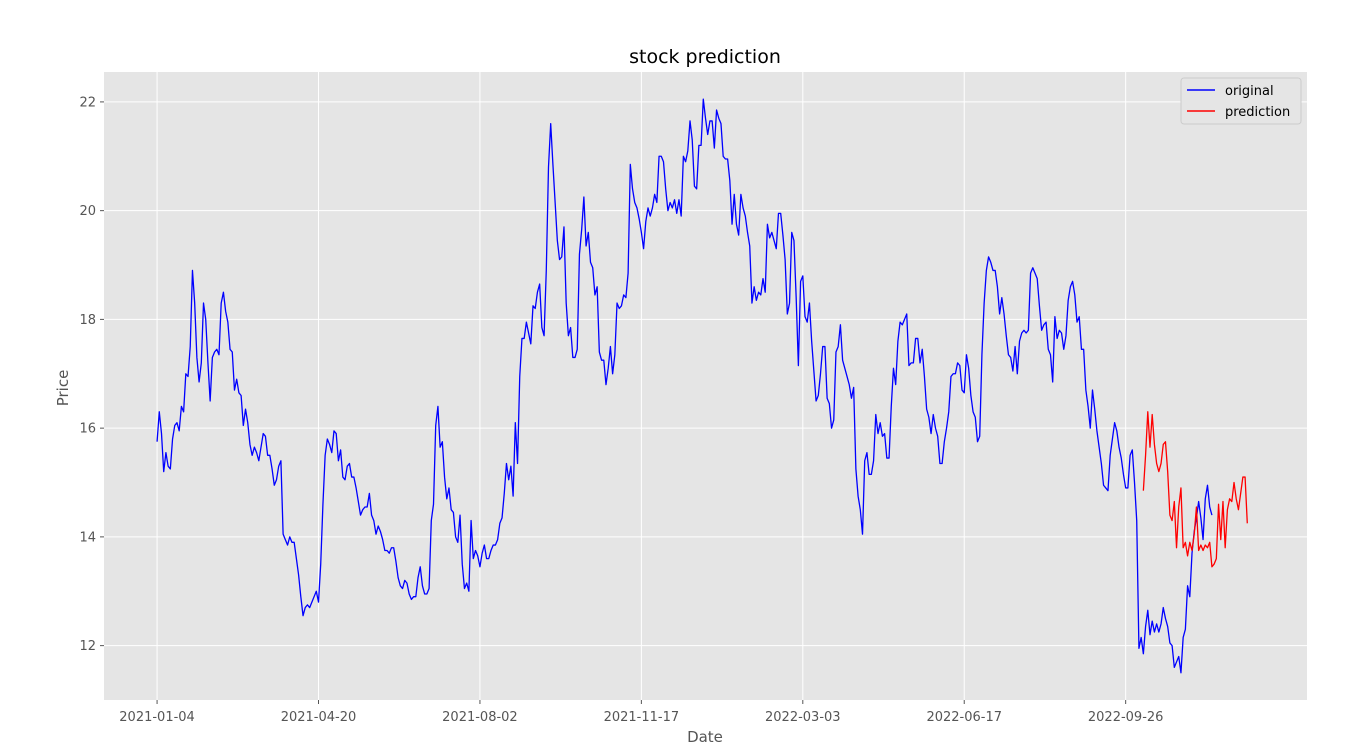 Image resolution: width=1354 pixels, height=751 pixels. What do you see at coordinates (1126, 717) in the screenshot?
I see `x-tick-label: 2022-09-26` at bounding box center [1126, 717].